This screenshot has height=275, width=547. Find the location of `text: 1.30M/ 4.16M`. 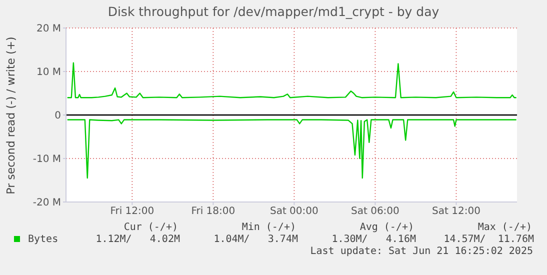

text: 1.30M/ 4.16M is located at coordinates (373, 239).